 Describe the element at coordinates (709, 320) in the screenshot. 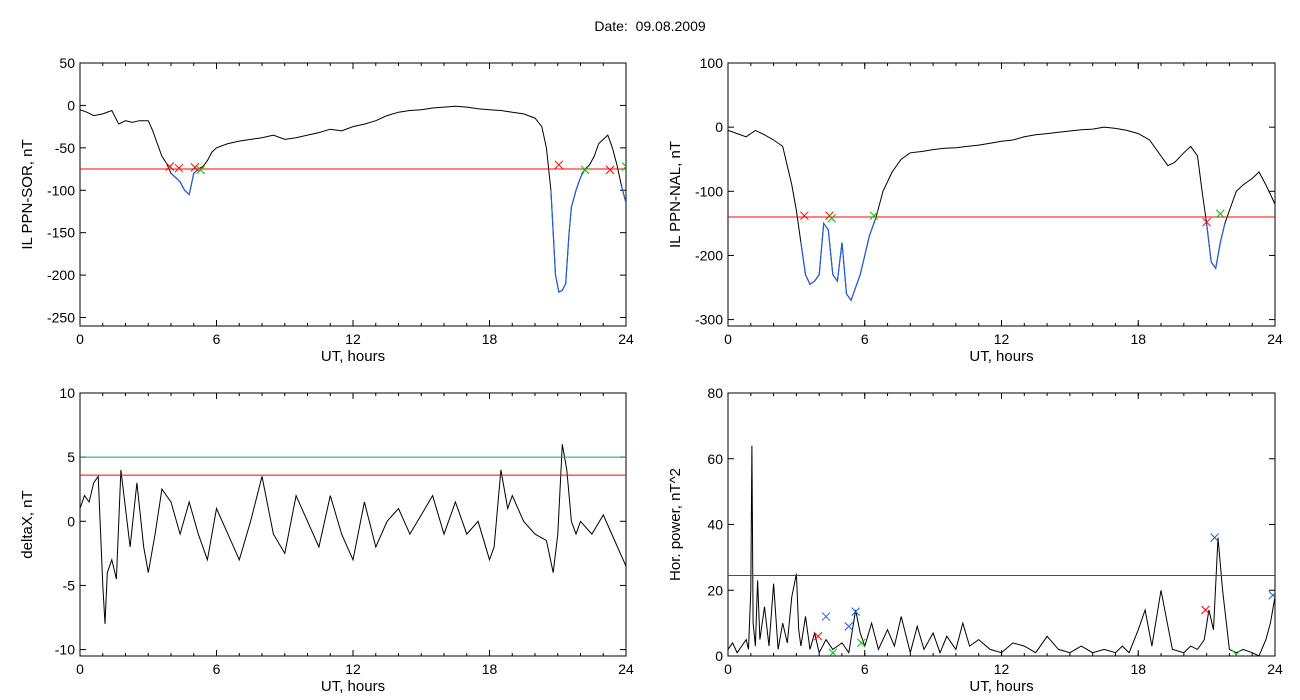

I see `y-tick-label: -300` at that location.